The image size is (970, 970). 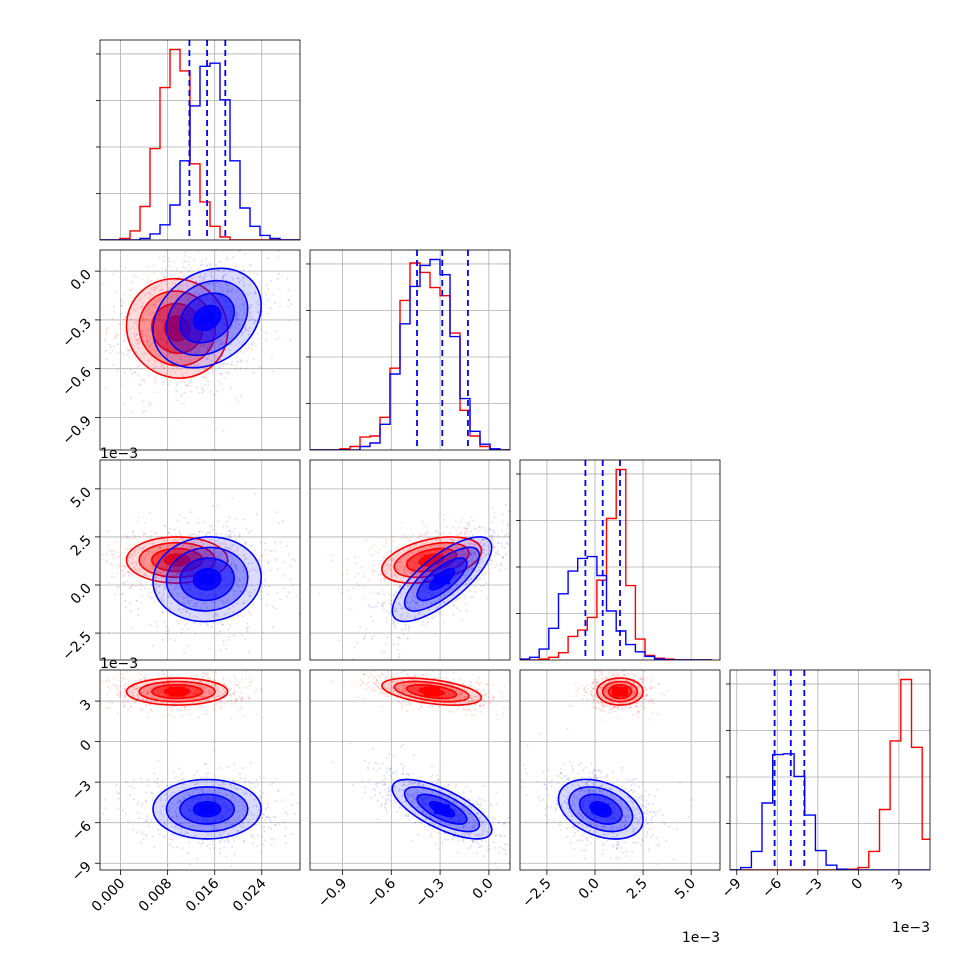 What do you see at coordinates (536, 893) in the screenshot?
I see `tick-label-x-p2: −2.5` at bounding box center [536, 893].